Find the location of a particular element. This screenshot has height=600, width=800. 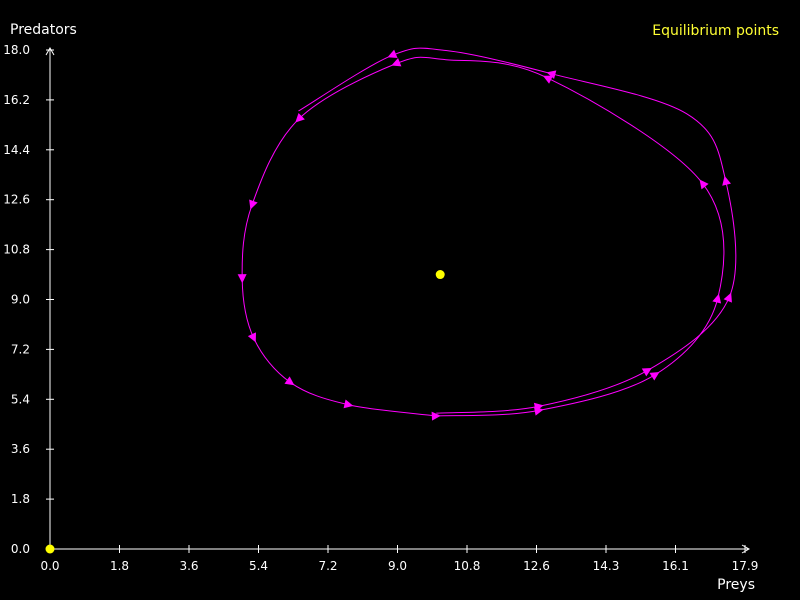

y-tick-label: 5.4 is located at coordinates (20, 399).